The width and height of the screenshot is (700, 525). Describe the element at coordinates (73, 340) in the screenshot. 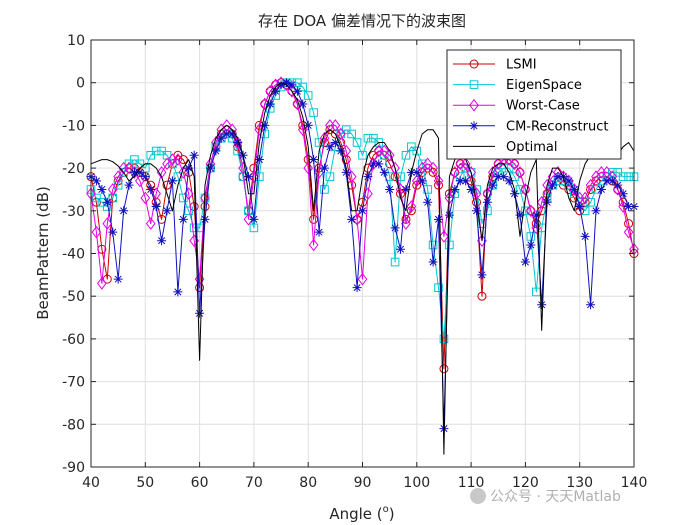

I see `y-tick-label: -60` at that location.